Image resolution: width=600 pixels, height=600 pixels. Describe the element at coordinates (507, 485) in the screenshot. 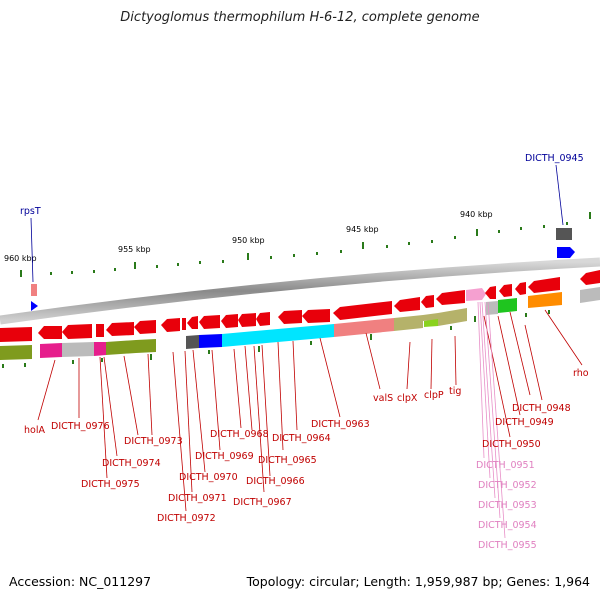

I see `gene-label: DICTH_0952` at that location.